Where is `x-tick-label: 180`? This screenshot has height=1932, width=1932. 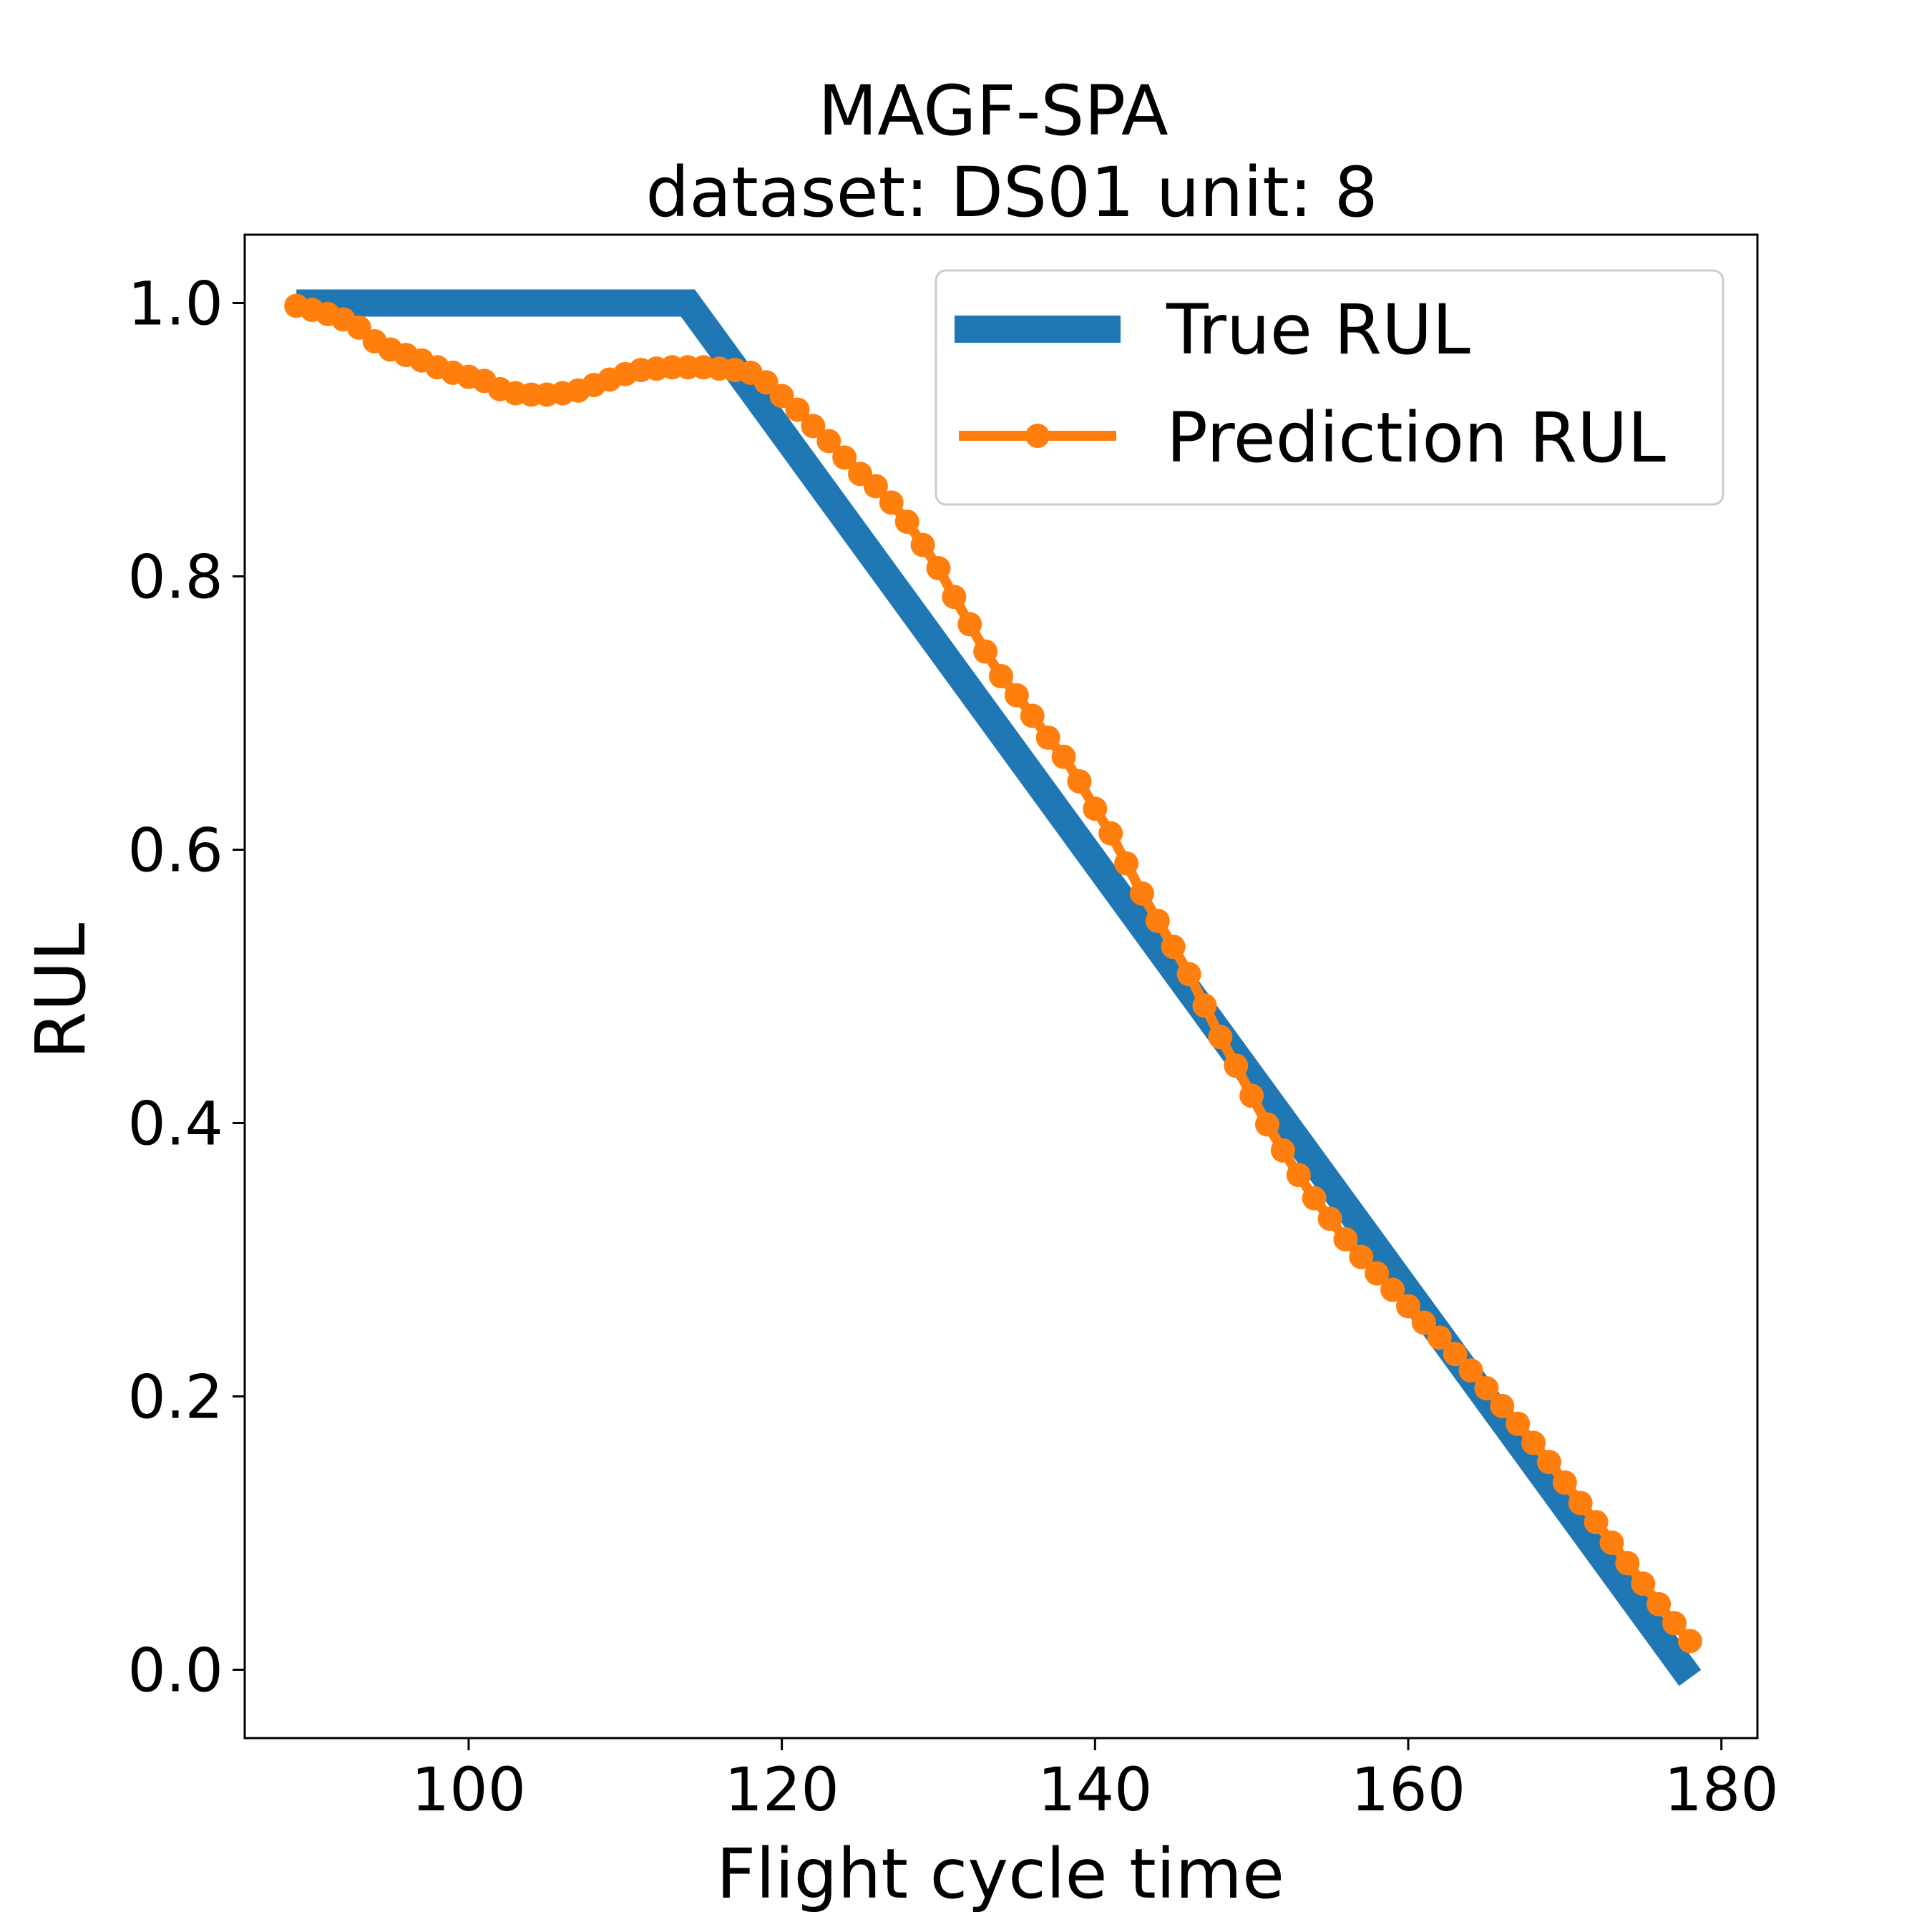
x-tick-label: 180 is located at coordinates (1721, 1790).